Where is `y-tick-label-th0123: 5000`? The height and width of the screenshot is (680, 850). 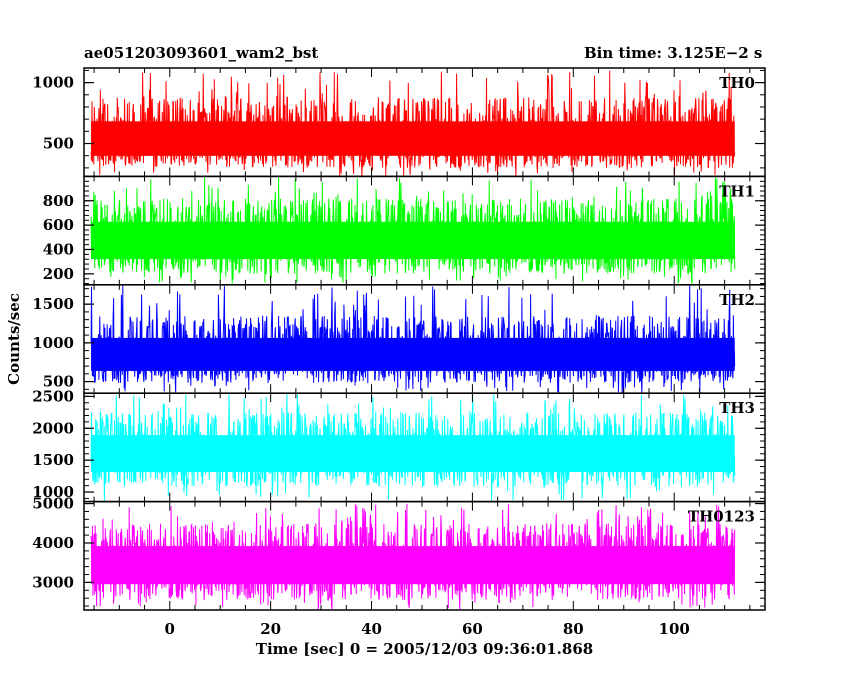
y-tick-label-th0123: 5000 is located at coordinates (53, 504).